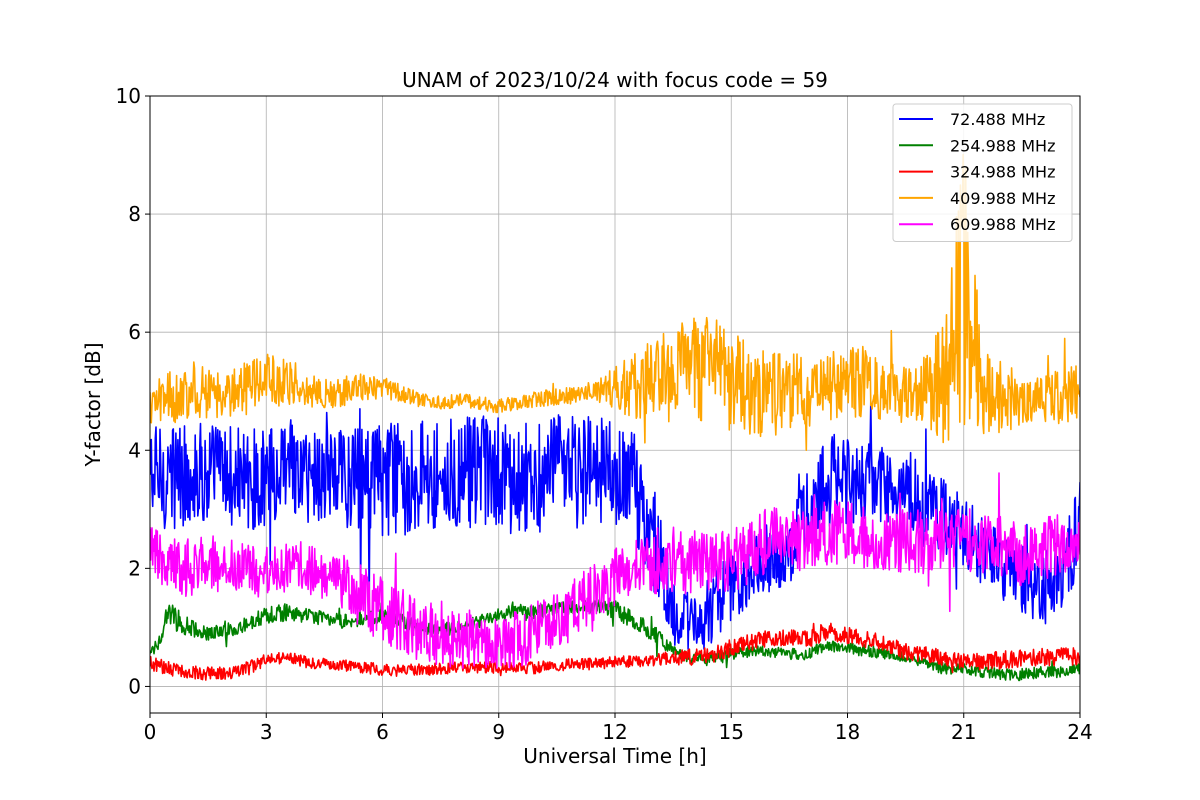  I want to click on y-tick-label: 0, so click(134, 686).